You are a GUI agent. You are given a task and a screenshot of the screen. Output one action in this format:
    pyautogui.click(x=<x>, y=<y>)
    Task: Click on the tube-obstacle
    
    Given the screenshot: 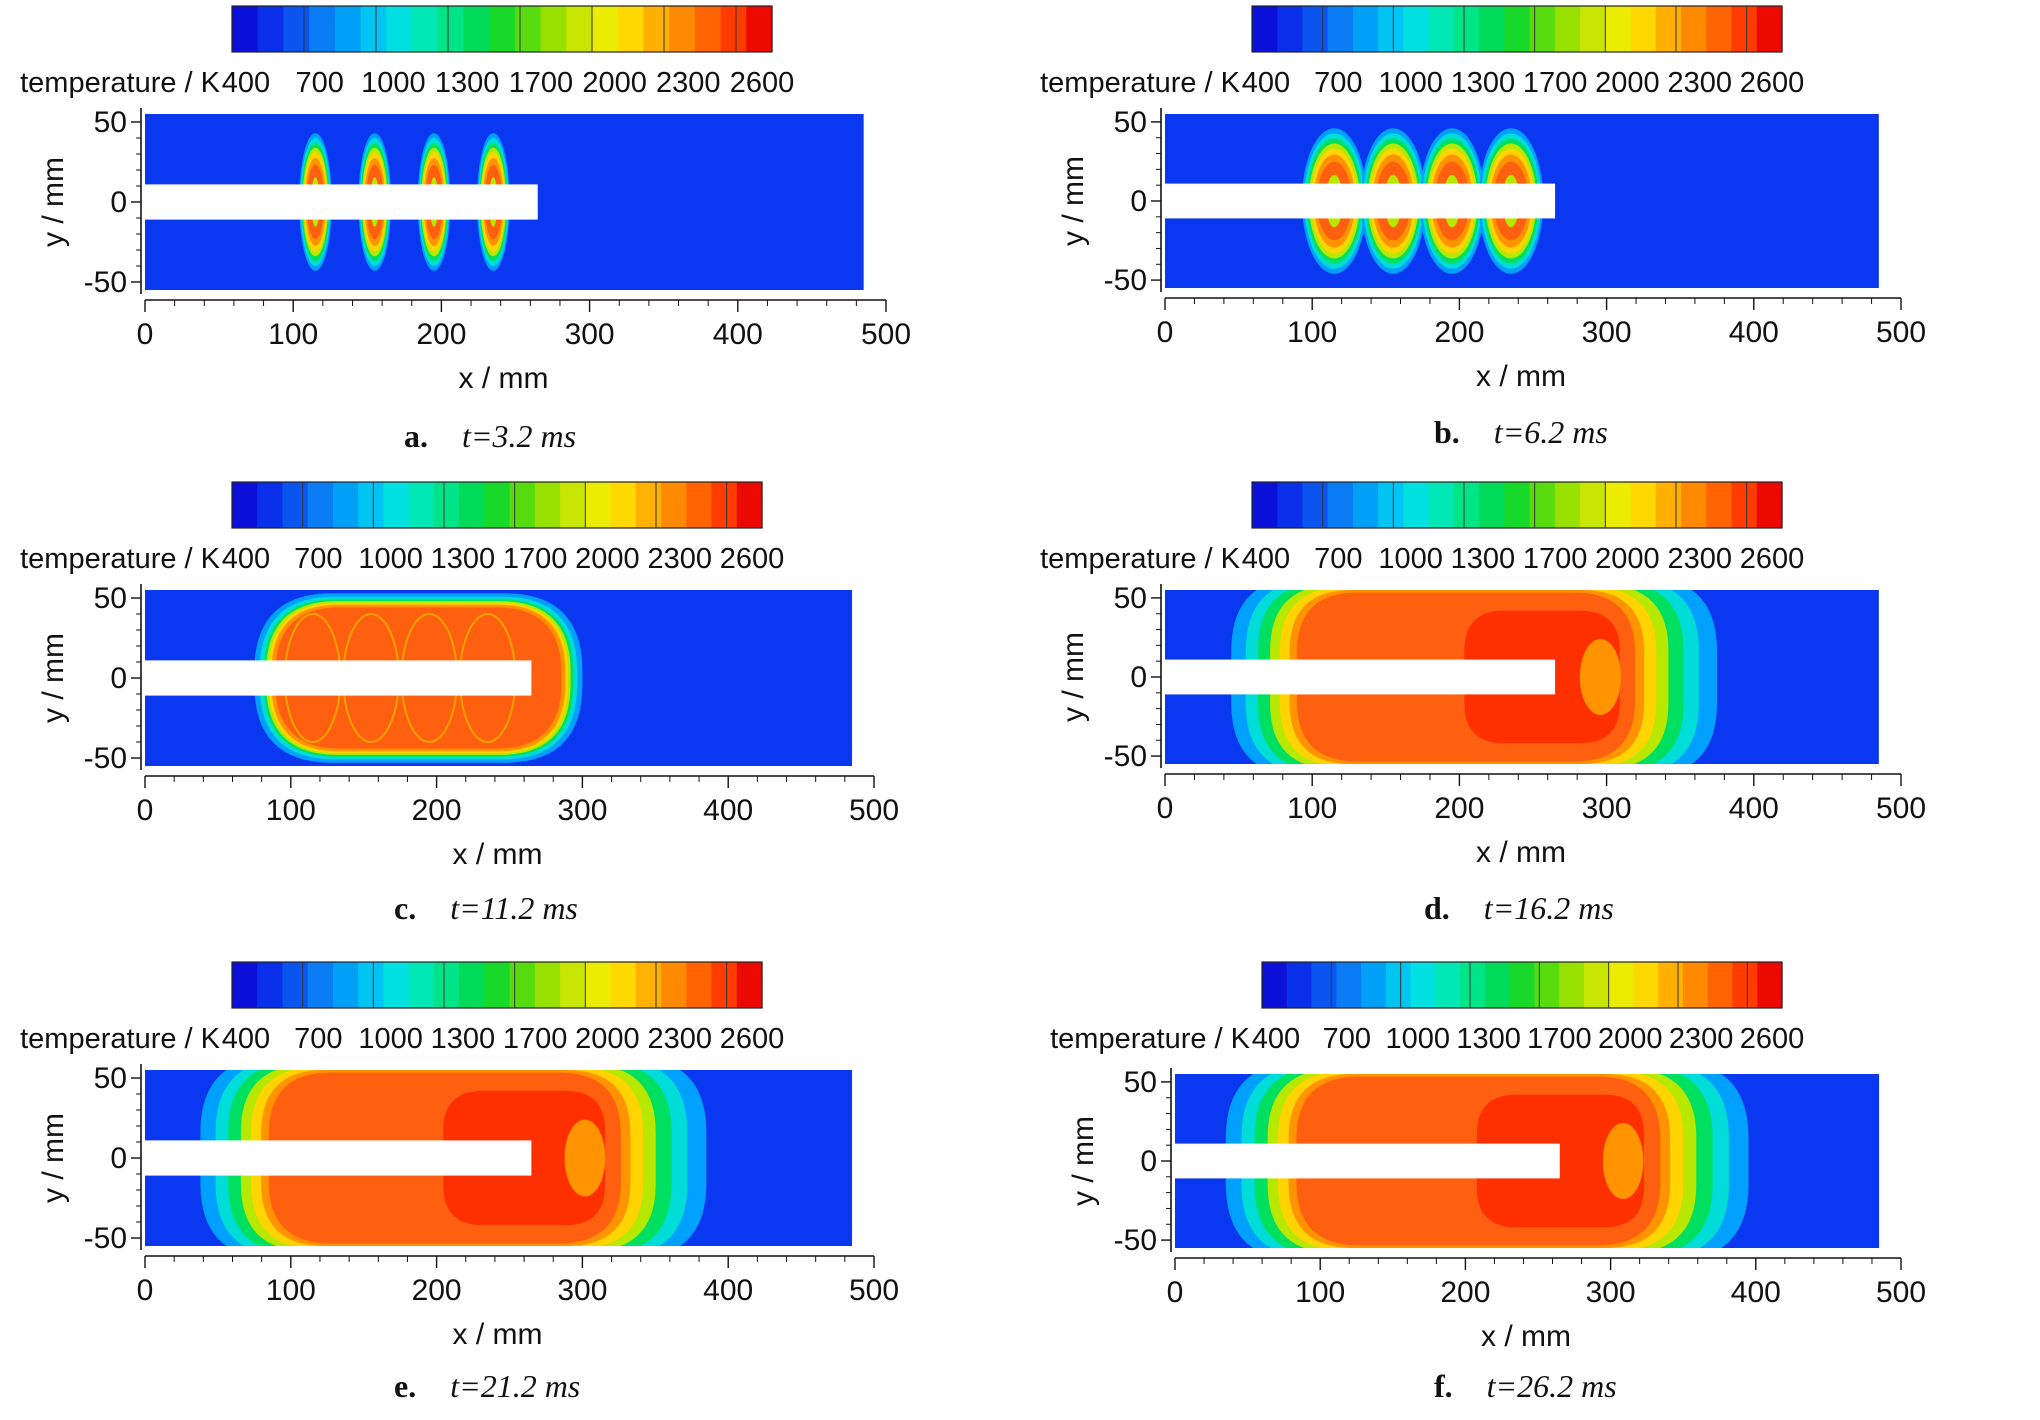 What is the action you would take?
    pyautogui.click(x=1367, y=1161)
    